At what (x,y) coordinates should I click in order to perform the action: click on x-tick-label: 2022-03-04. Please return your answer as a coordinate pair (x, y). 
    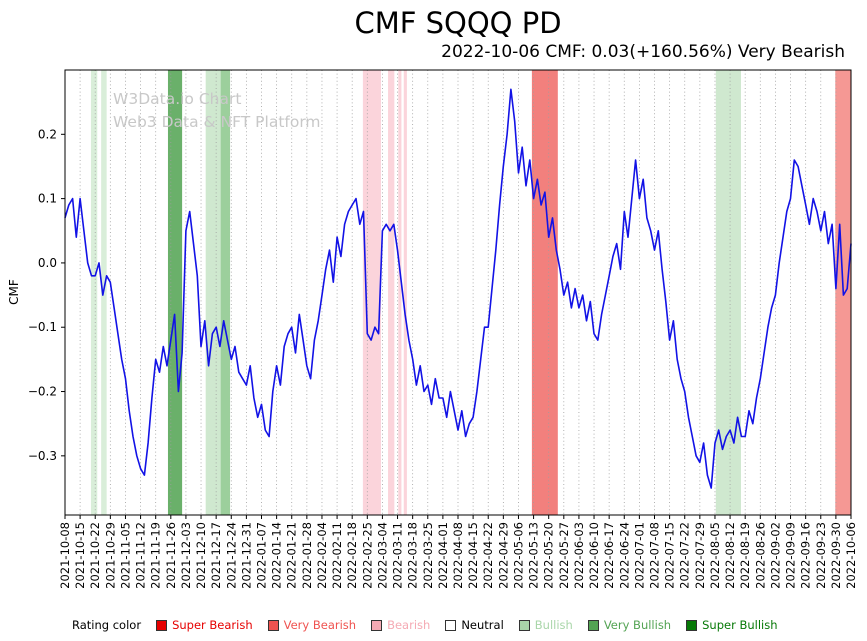
    Looking at the image, I should click on (382, 555).